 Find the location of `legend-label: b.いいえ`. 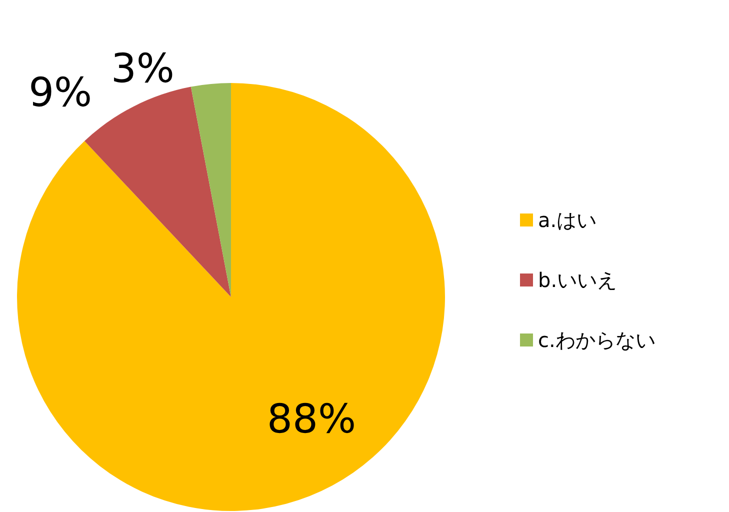

legend-label: b.いいえ is located at coordinates (578, 280).